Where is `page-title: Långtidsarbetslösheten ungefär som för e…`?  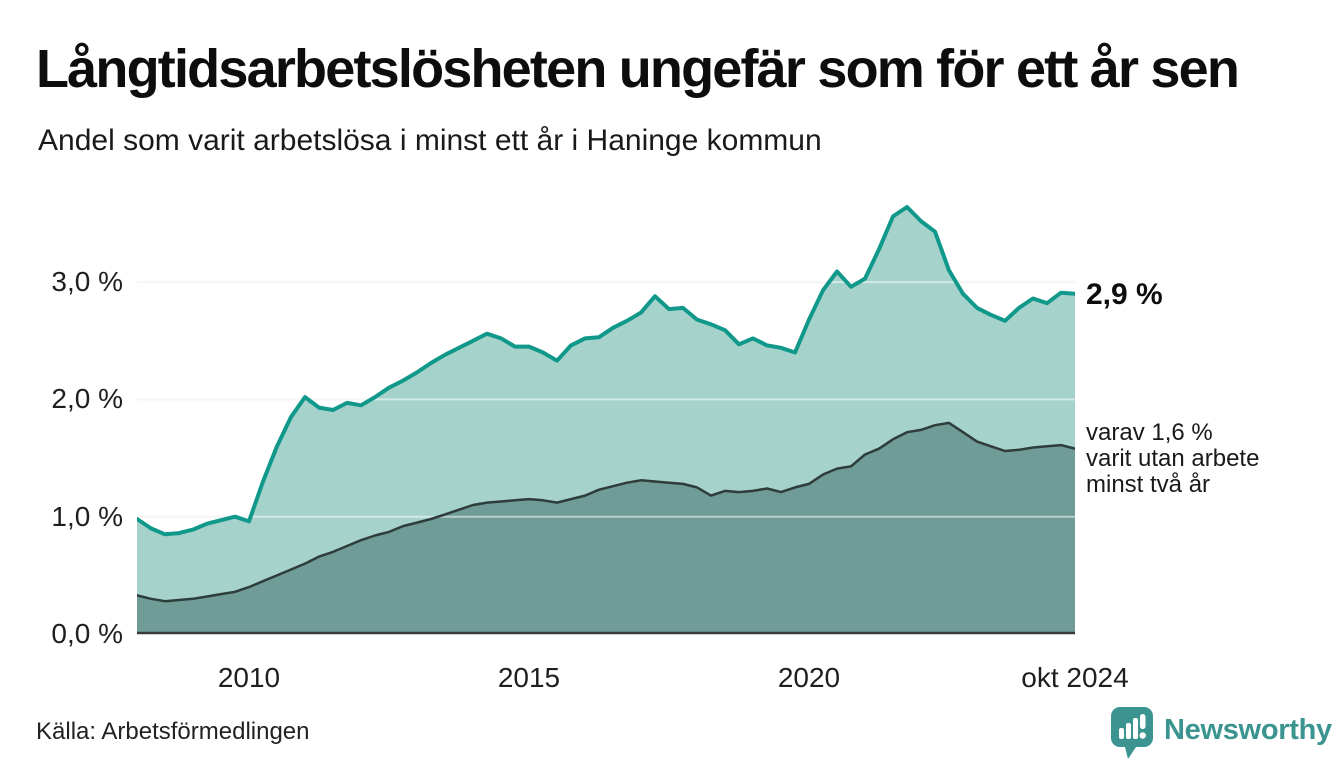 page-title: Långtidsarbetslösheten ungefär som för e… is located at coordinates (638, 69).